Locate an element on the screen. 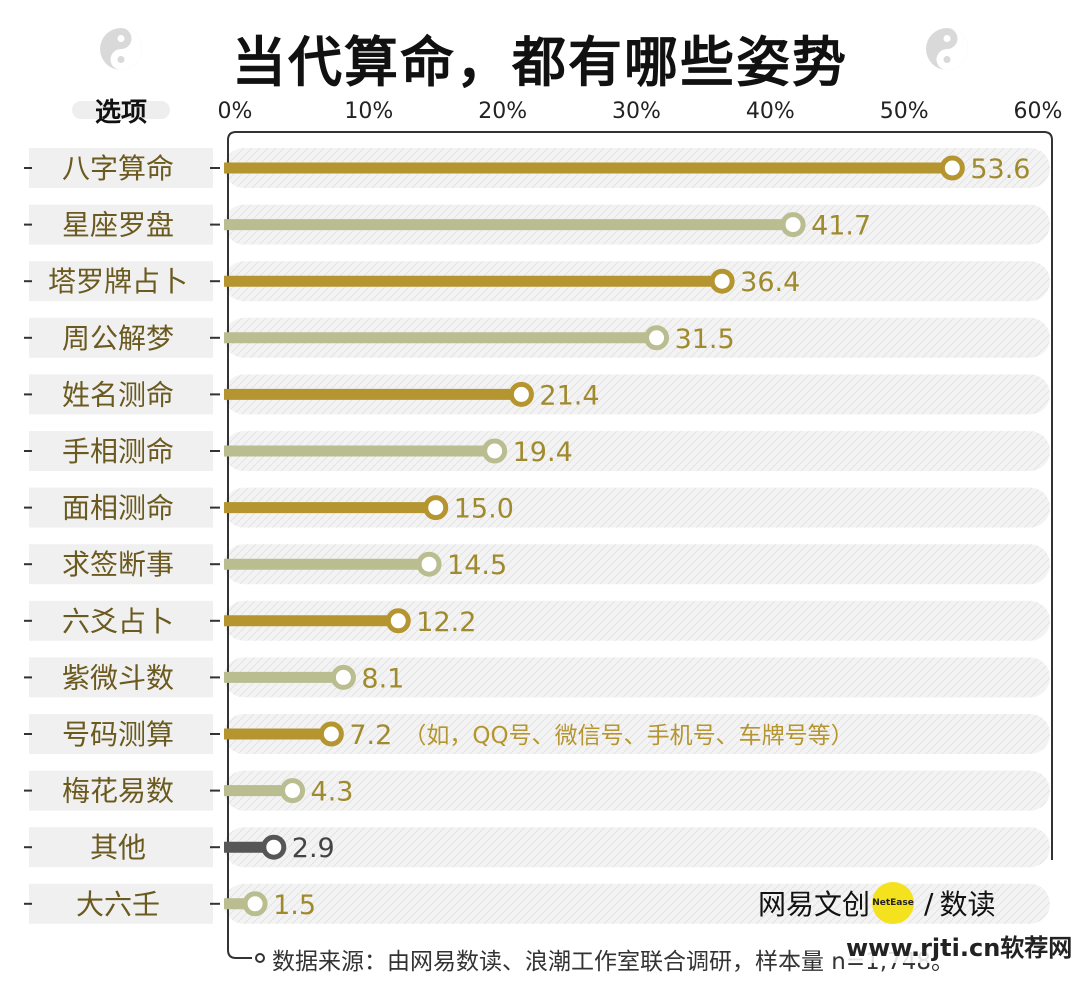 Image resolution: width=1080 pixels, height=992 pixels. category-label: 塔罗牌占卜 is located at coordinates (118, 281).